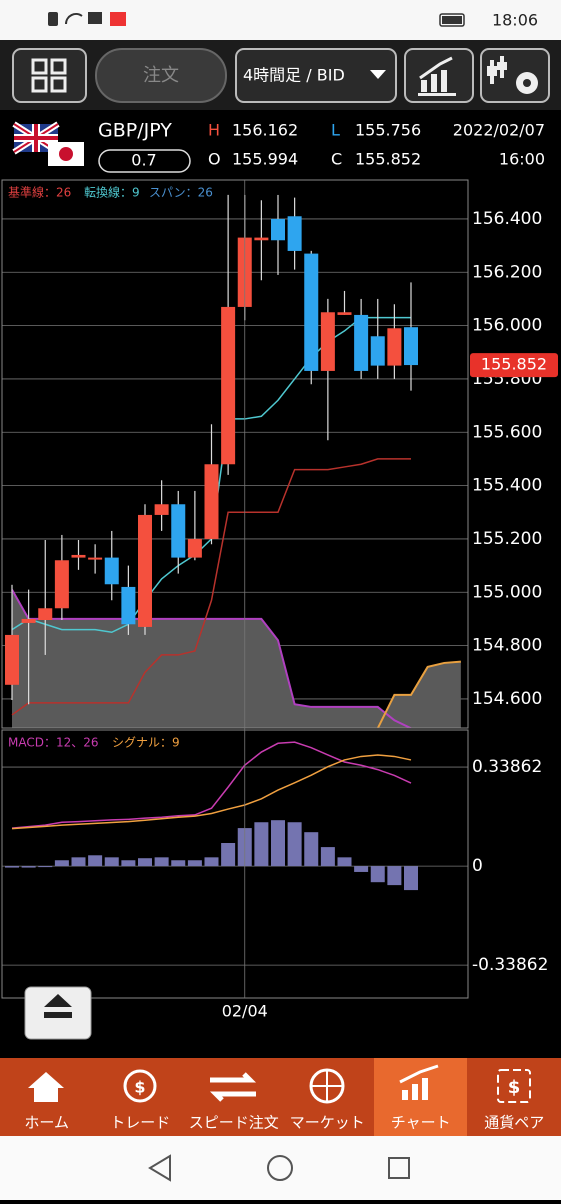  I want to click on nav-label: 通貨ペア, so click(514, 1123).